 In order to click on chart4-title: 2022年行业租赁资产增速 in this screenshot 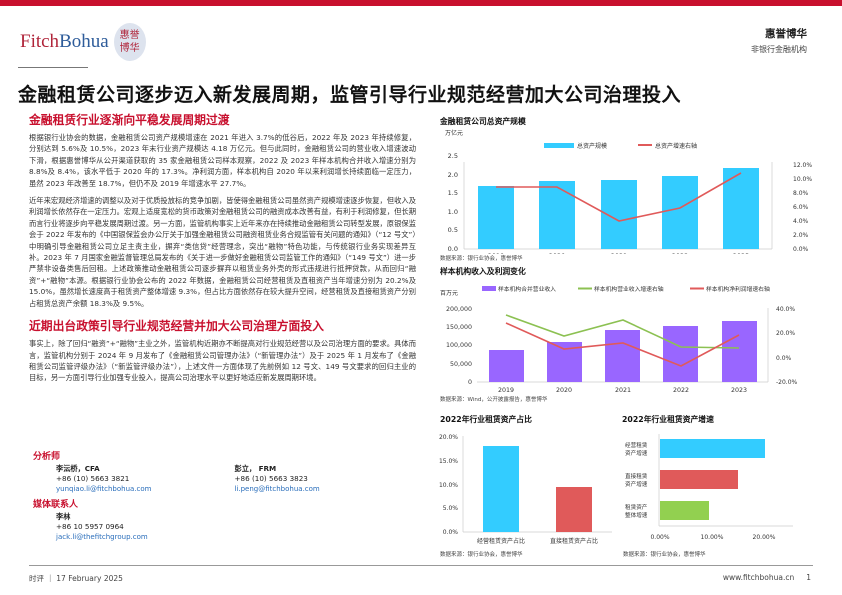, I will do `click(668, 419)`.